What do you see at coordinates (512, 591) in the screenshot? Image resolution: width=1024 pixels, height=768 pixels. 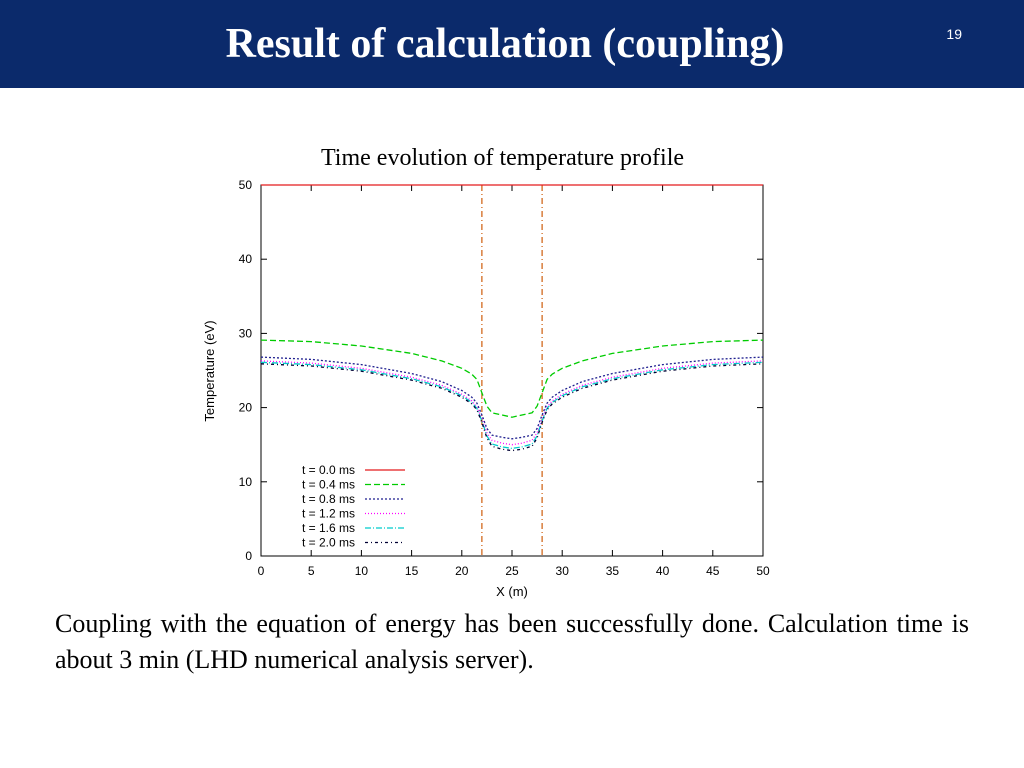 I see `x-axis-label: X (m)` at bounding box center [512, 591].